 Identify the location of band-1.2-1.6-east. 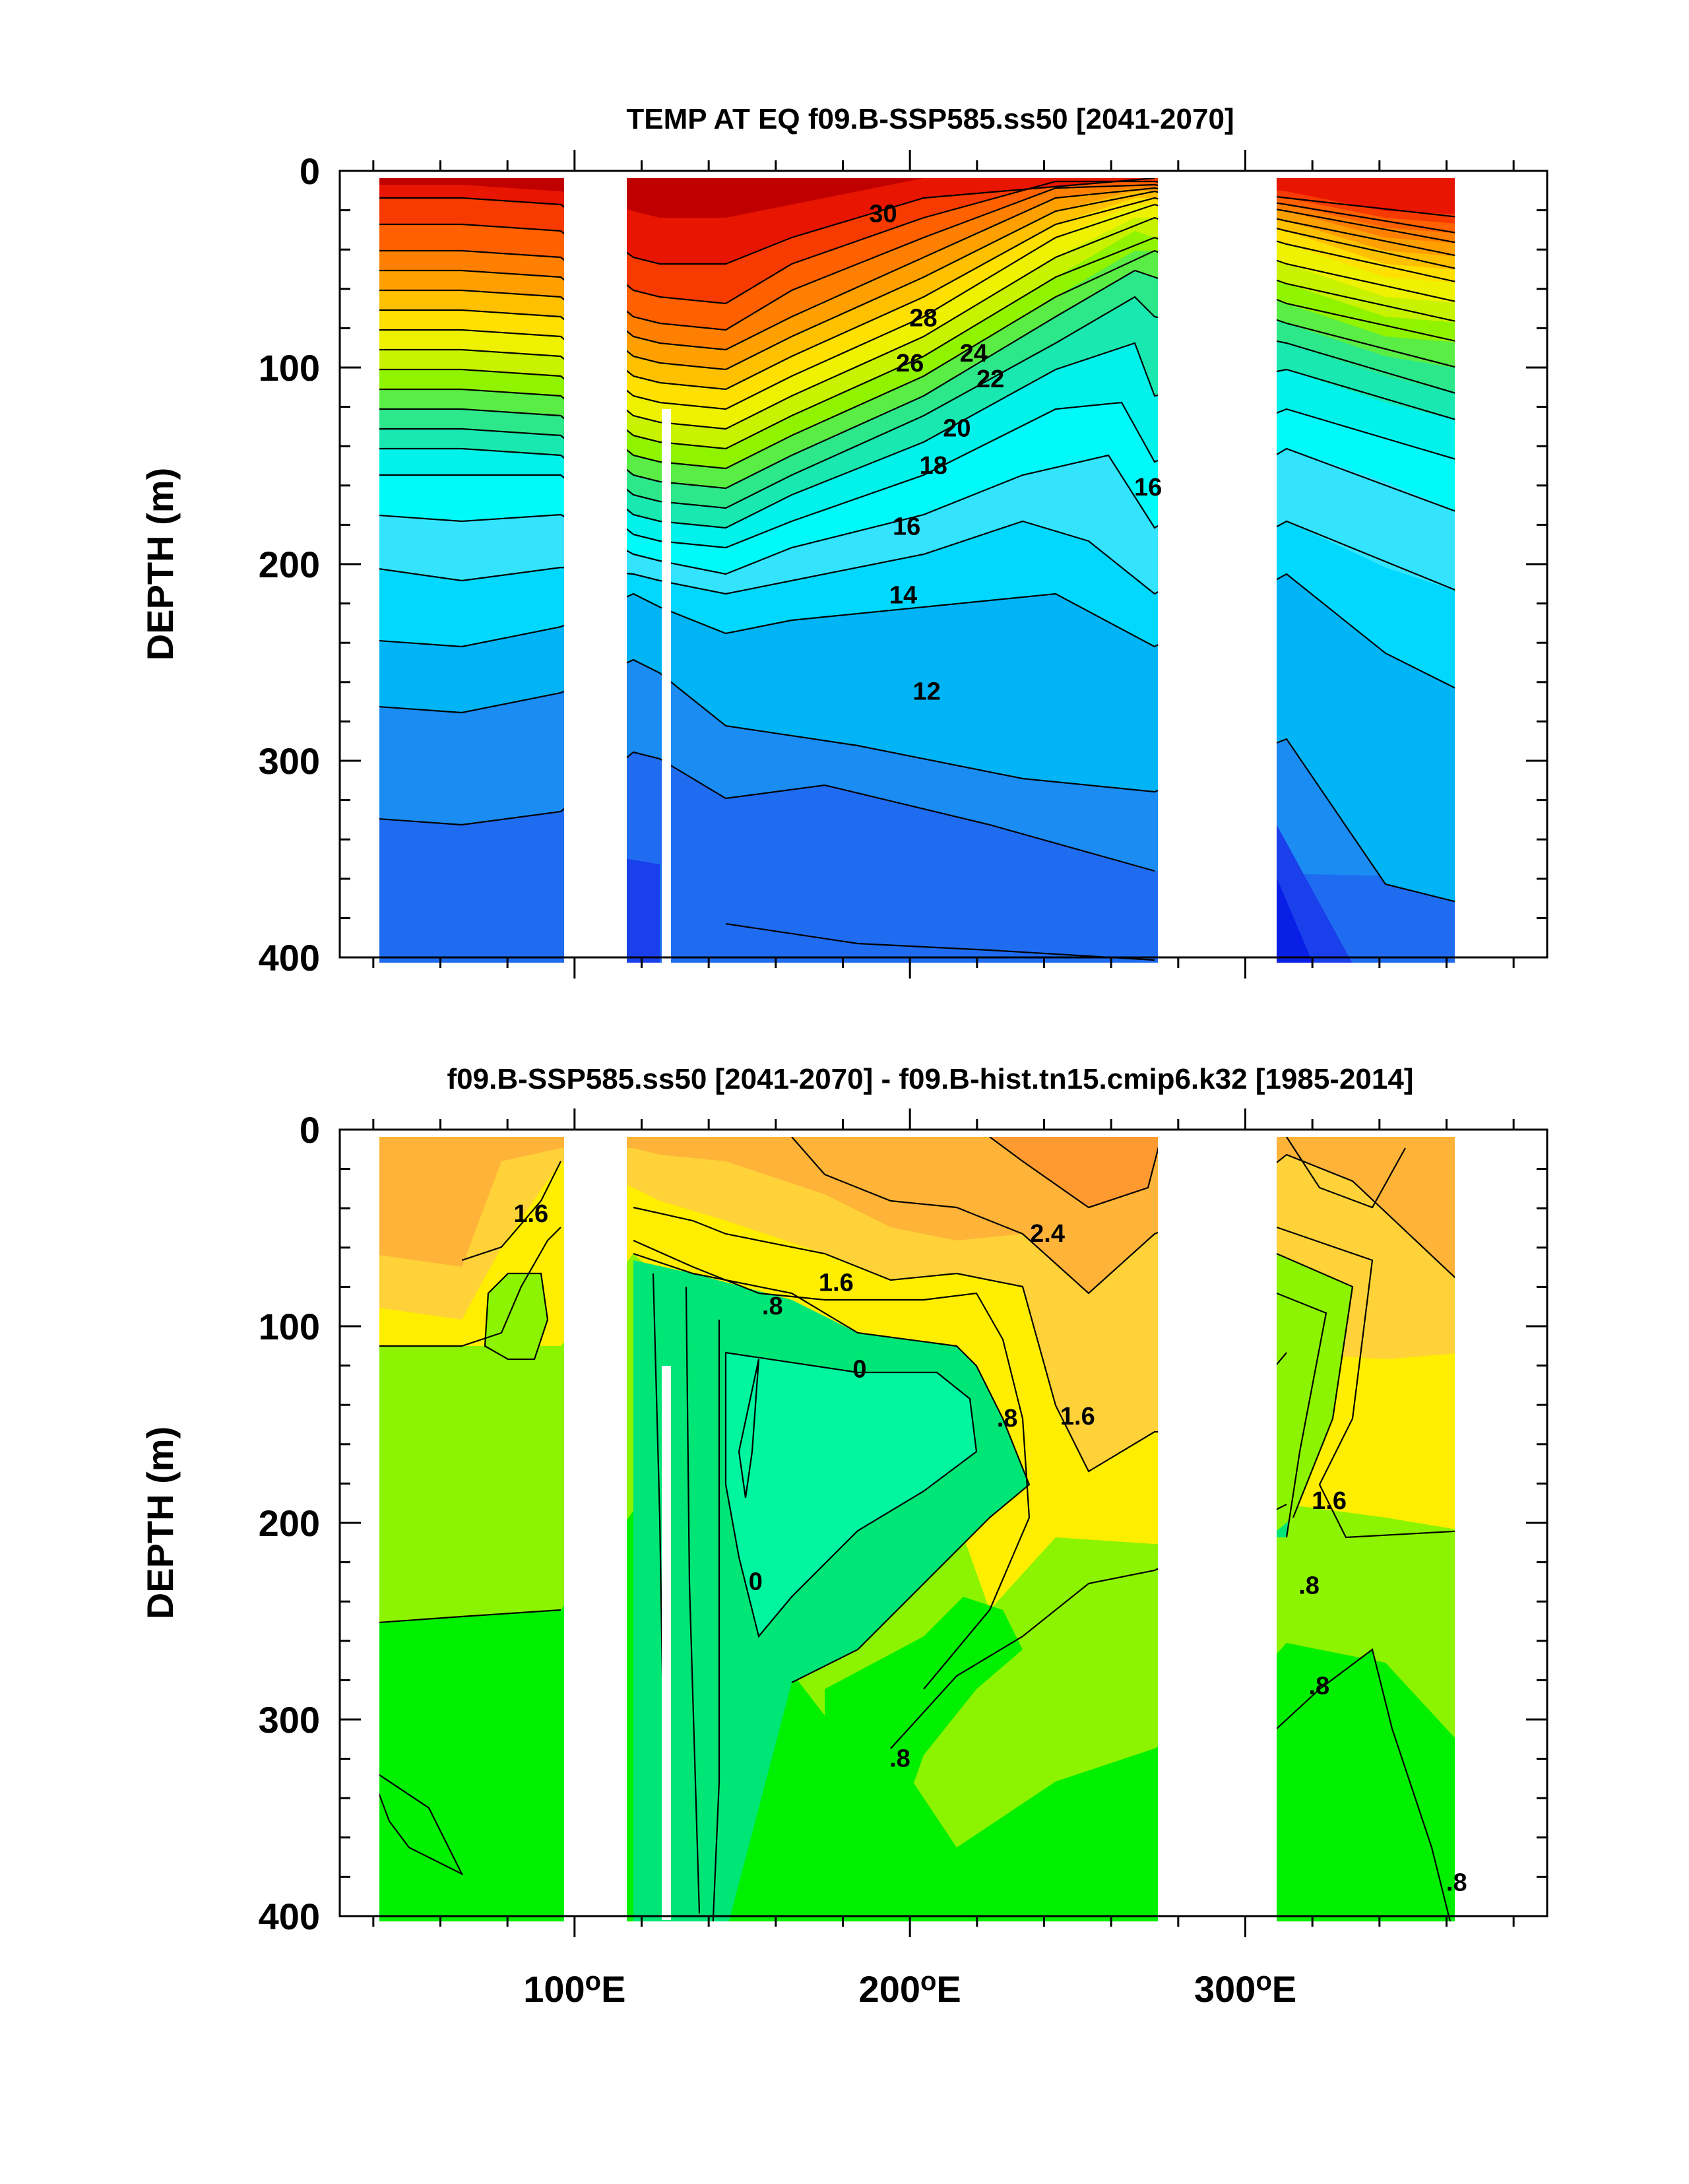
(1315, 1392).